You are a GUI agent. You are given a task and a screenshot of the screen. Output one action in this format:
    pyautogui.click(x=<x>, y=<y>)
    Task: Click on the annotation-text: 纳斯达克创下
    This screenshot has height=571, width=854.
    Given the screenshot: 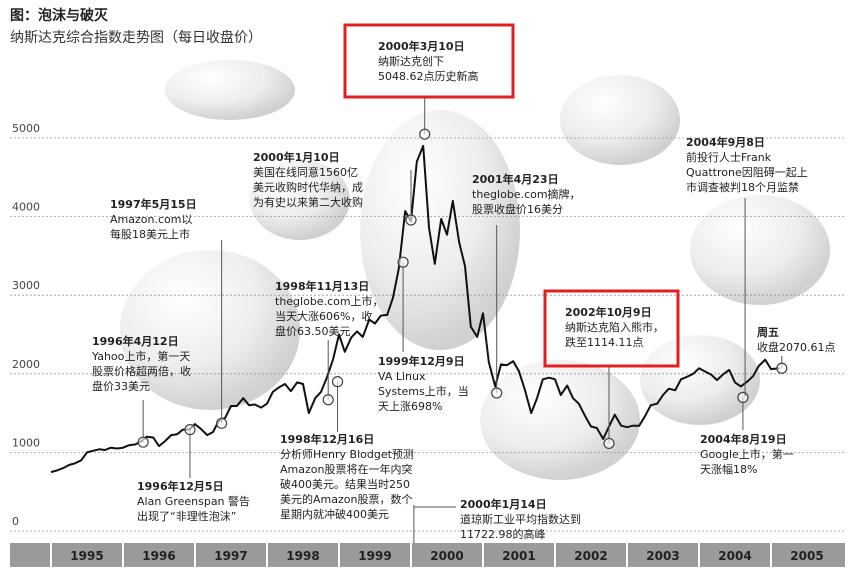 What is the action you would take?
    pyautogui.click(x=411, y=61)
    